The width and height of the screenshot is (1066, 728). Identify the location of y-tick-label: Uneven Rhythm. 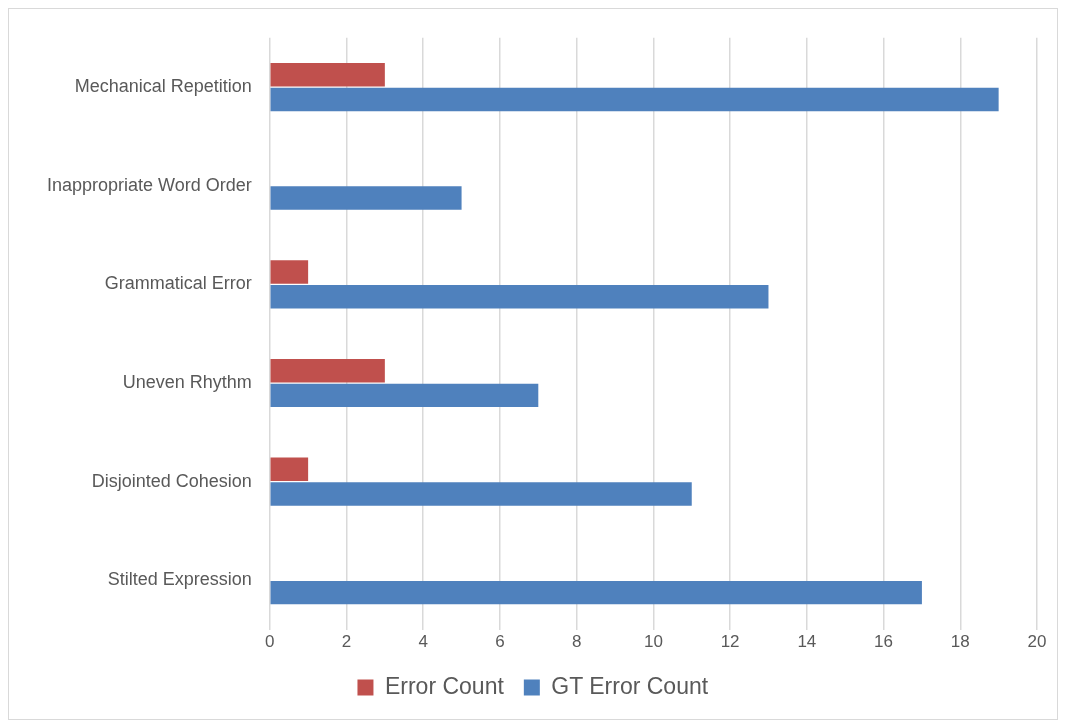
(187, 381).